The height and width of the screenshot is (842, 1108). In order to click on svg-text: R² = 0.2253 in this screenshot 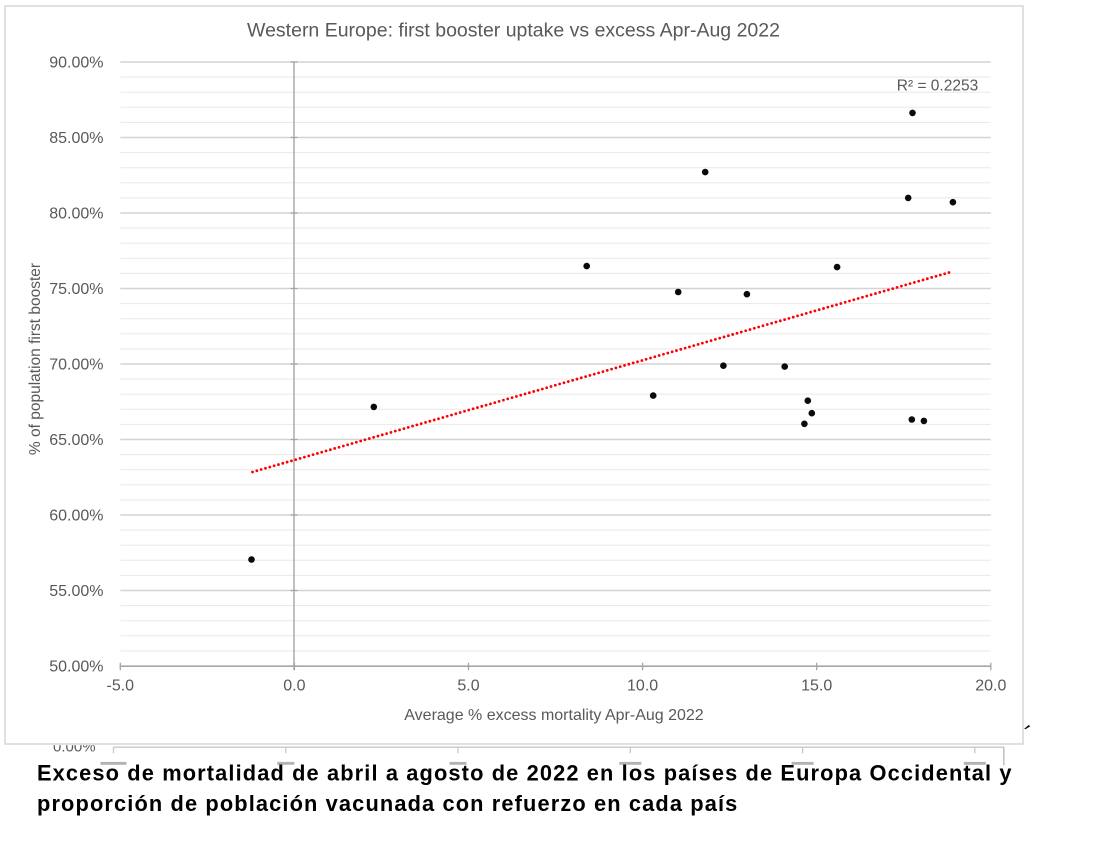, I will do `click(937, 86)`.